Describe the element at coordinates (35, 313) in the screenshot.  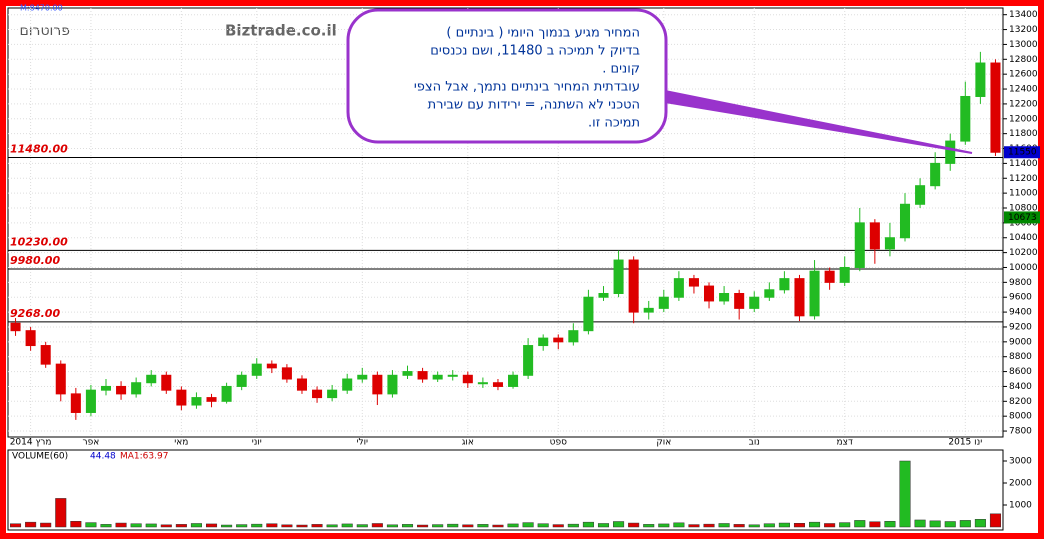
I see `level-label: 9268.00` at that location.